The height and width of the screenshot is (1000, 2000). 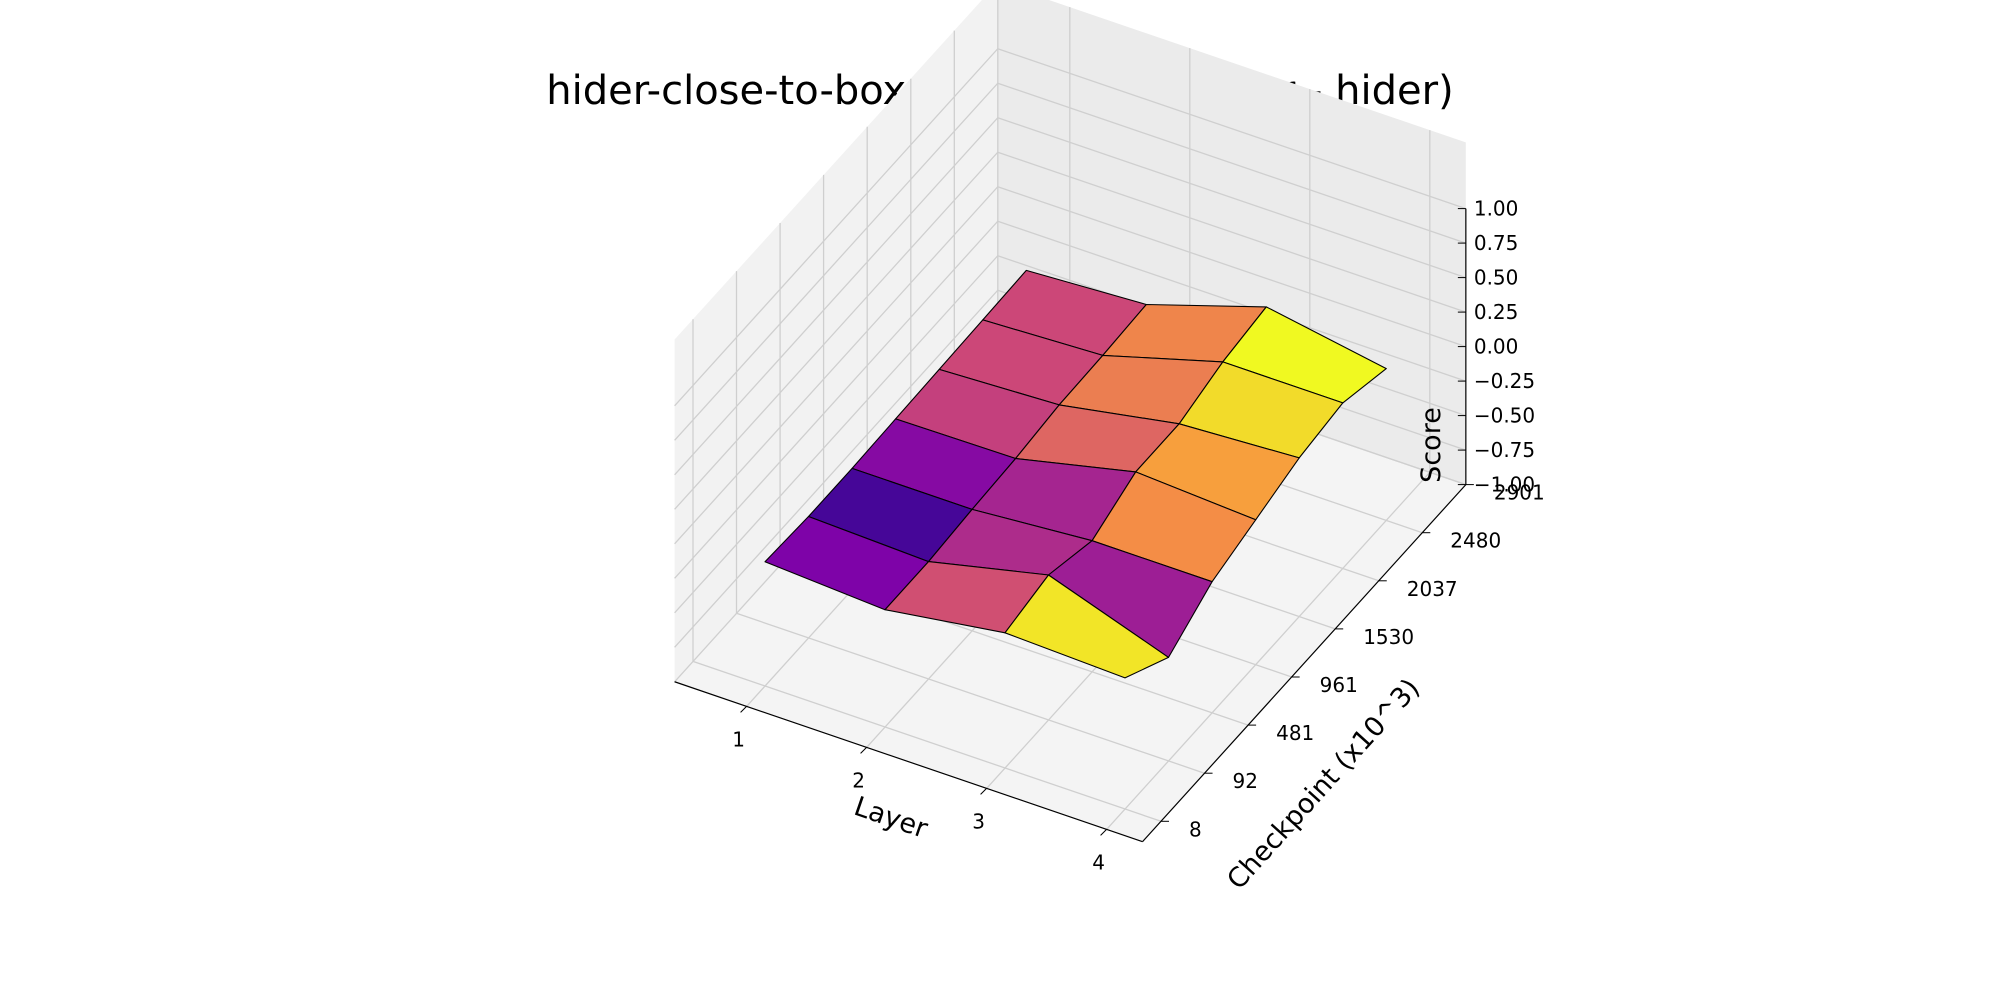 What do you see at coordinates (891, 818) in the screenshot?
I see `x-axis-label: Layer` at bounding box center [891, 818].